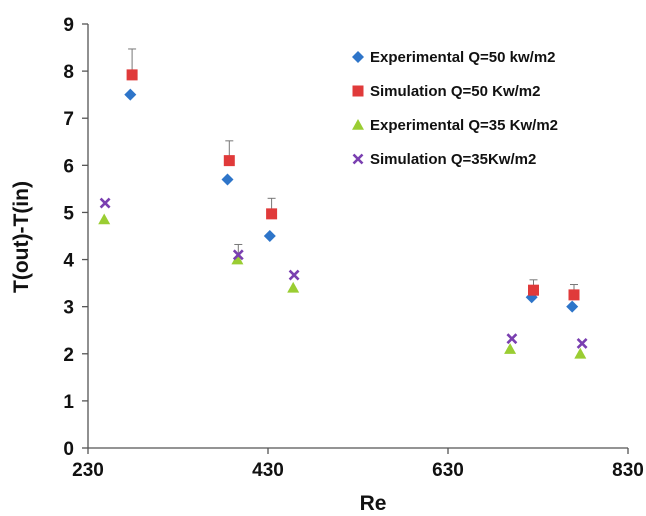  What do you see at coordinates (464, 125) in the screenshot?
I see `legend-label-3: Experimental Q=35 Kw/m2` at bounding box center [464, 125].